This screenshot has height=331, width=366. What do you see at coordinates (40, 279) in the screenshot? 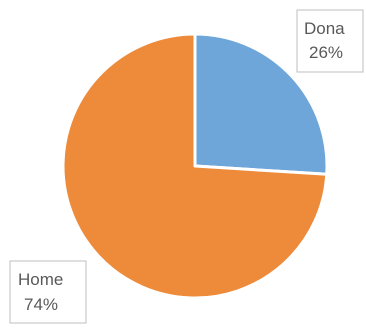
I see `data-label-home-name: Home` at bounding box center [40, 279].